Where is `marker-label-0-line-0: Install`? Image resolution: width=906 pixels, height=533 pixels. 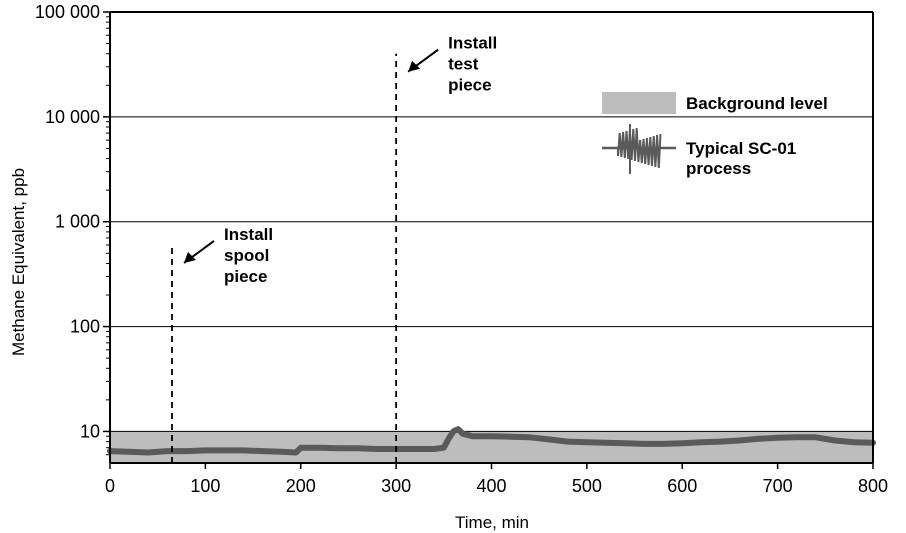
marker-label-0-line-0: Install is located at coordinates (248, 234).